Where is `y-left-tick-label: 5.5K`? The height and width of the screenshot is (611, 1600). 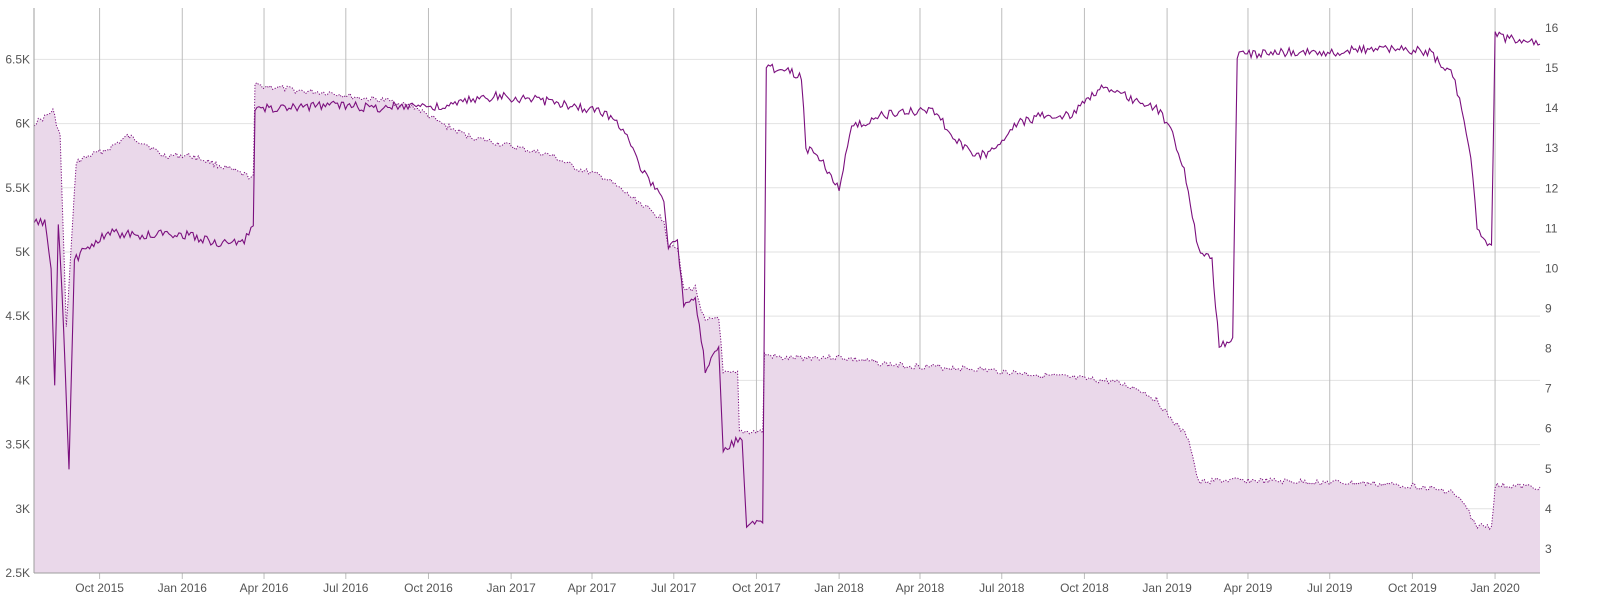
y-left-tick-label: 5.5K is located at coordinates (17, 188).